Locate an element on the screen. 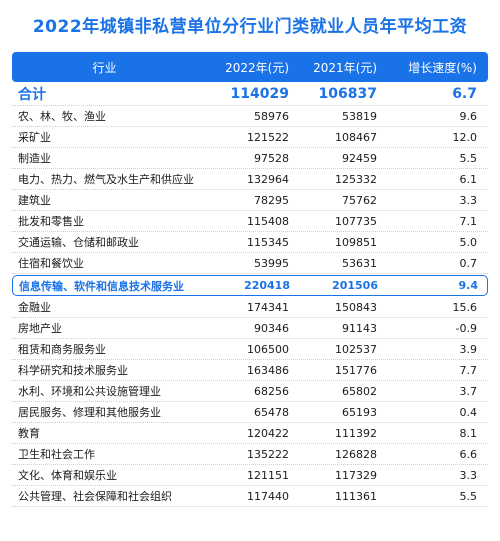 This screenshot has width=500, height=541. table-row: 电力、热力、燃气及水生产和供应业 132964 125332 6.1 is located at coordinates (250, 179).